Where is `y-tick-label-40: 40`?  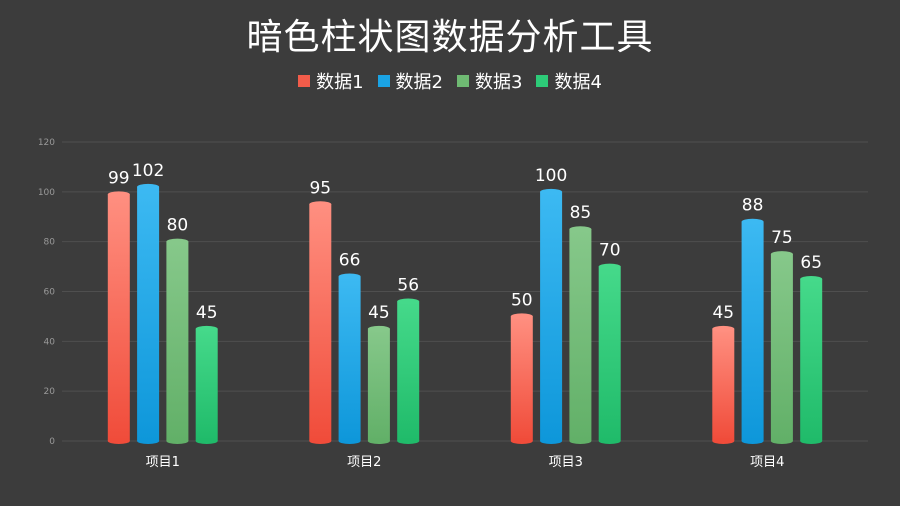
y-tick-label-40: 40 is located at coordinates (50, 342).